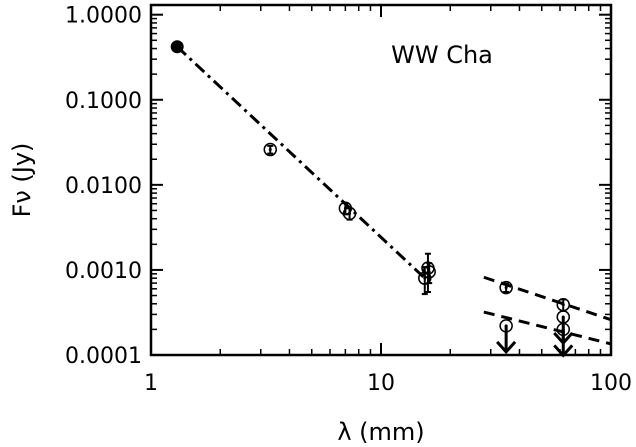  What do you see at coordinates (442, 55) in the screenshot?
I see `annotation-label: WW Cha` at bounding box center [442, 55].